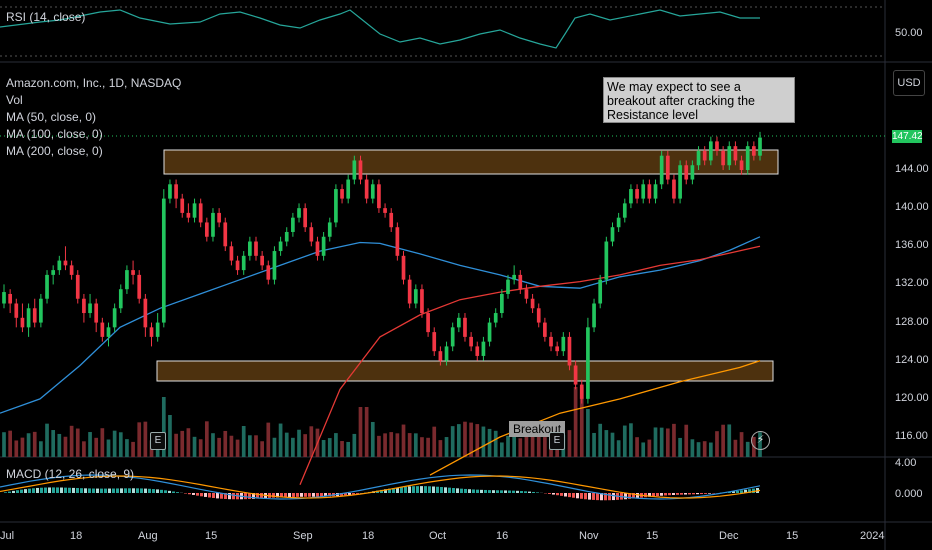 The width and height of the screenshot is (932, 550). What do you see at coordinates (912, 169) in the screenshot?
I see `y-tick-label: 144.00` at bounding box center [912, 169].